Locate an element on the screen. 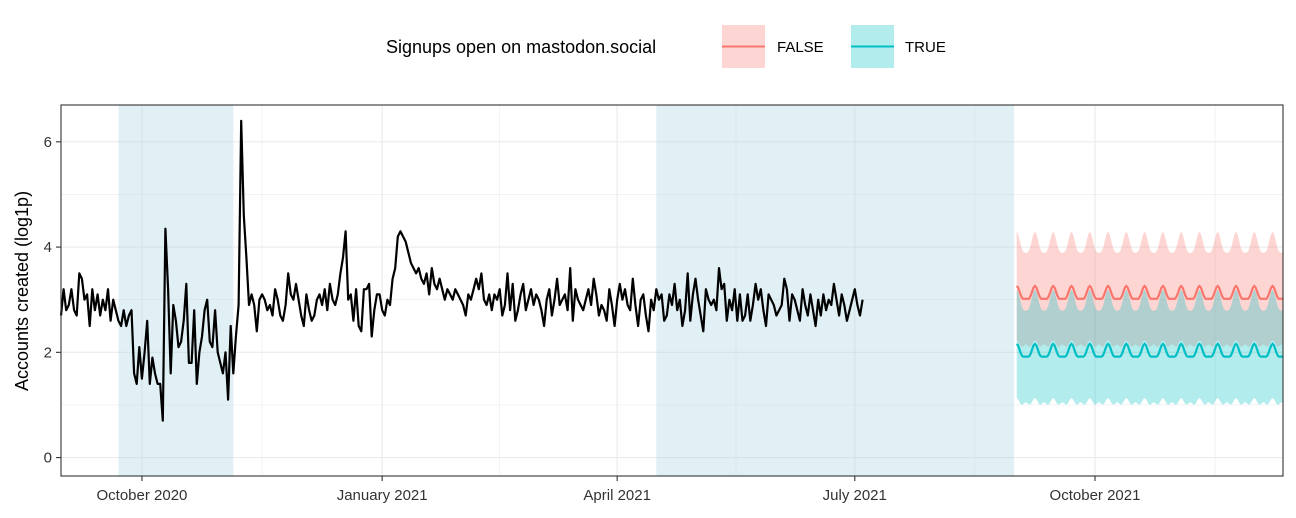  legend-title: Signups open on mastodon.social is located at coordinates (521, 47).